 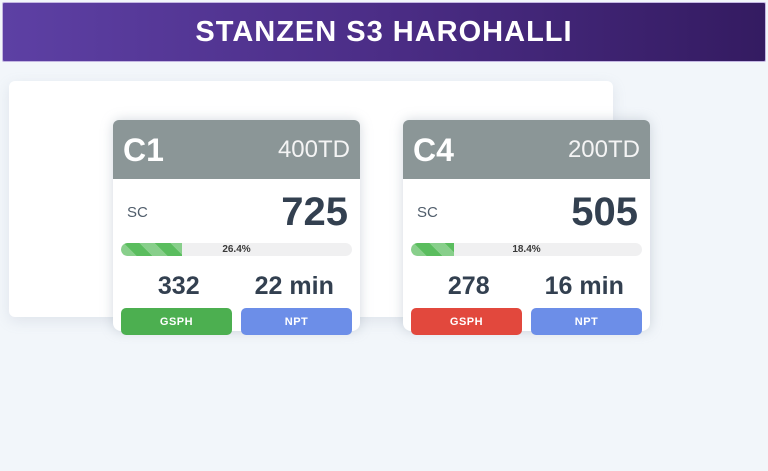 I want to click on gsph-value: 278, so click(x=468, y=286).